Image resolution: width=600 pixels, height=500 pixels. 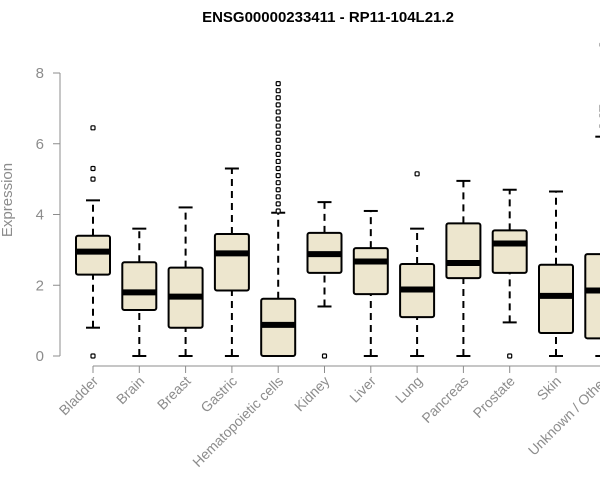 What do you see at coordinates (40, 356) in the screenshot?
I see `y-tick-label: 0` at bounding box center [40, 356].